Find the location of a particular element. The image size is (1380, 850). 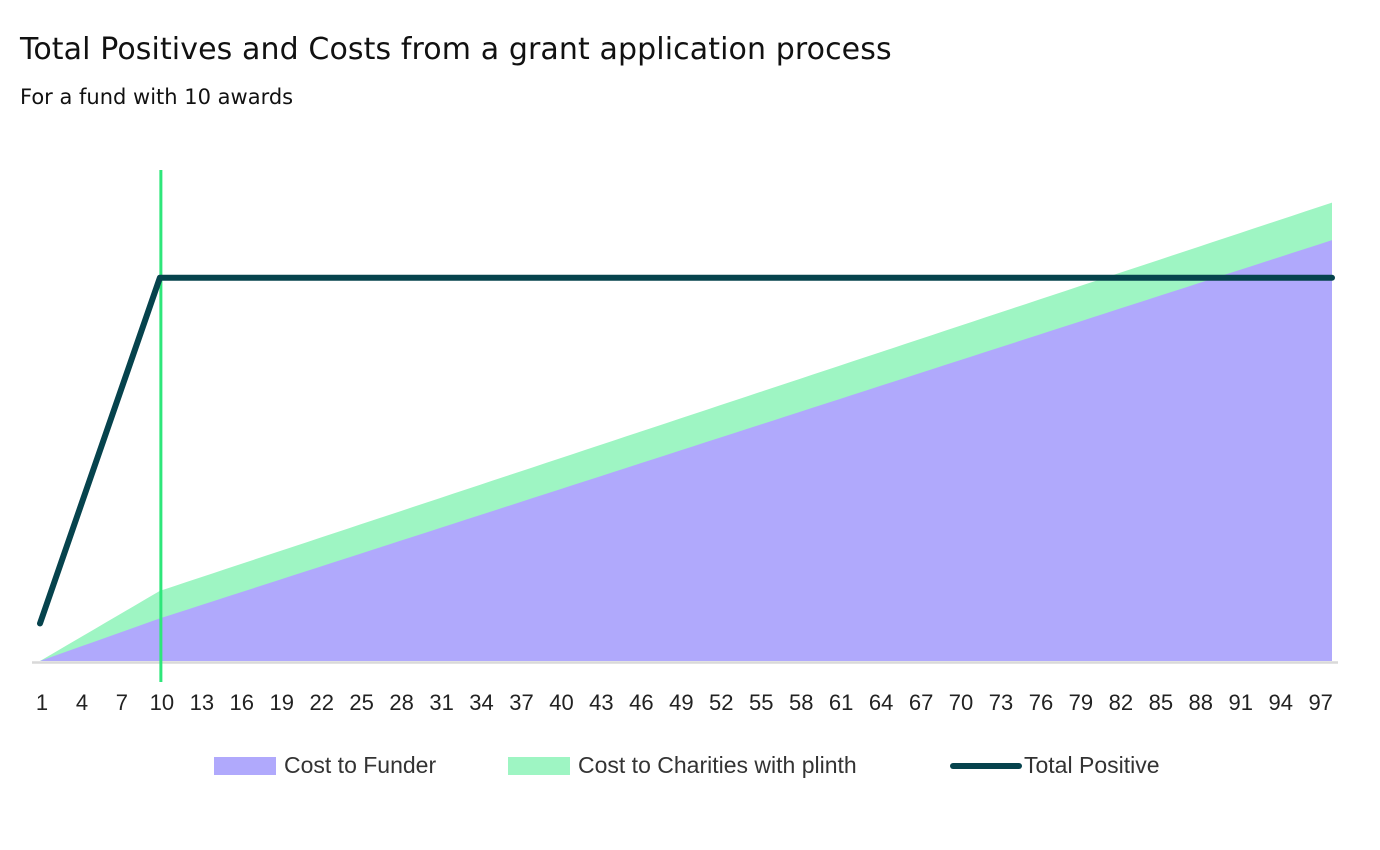

x-tick-label: 70 is located at coordinates (961, 702).